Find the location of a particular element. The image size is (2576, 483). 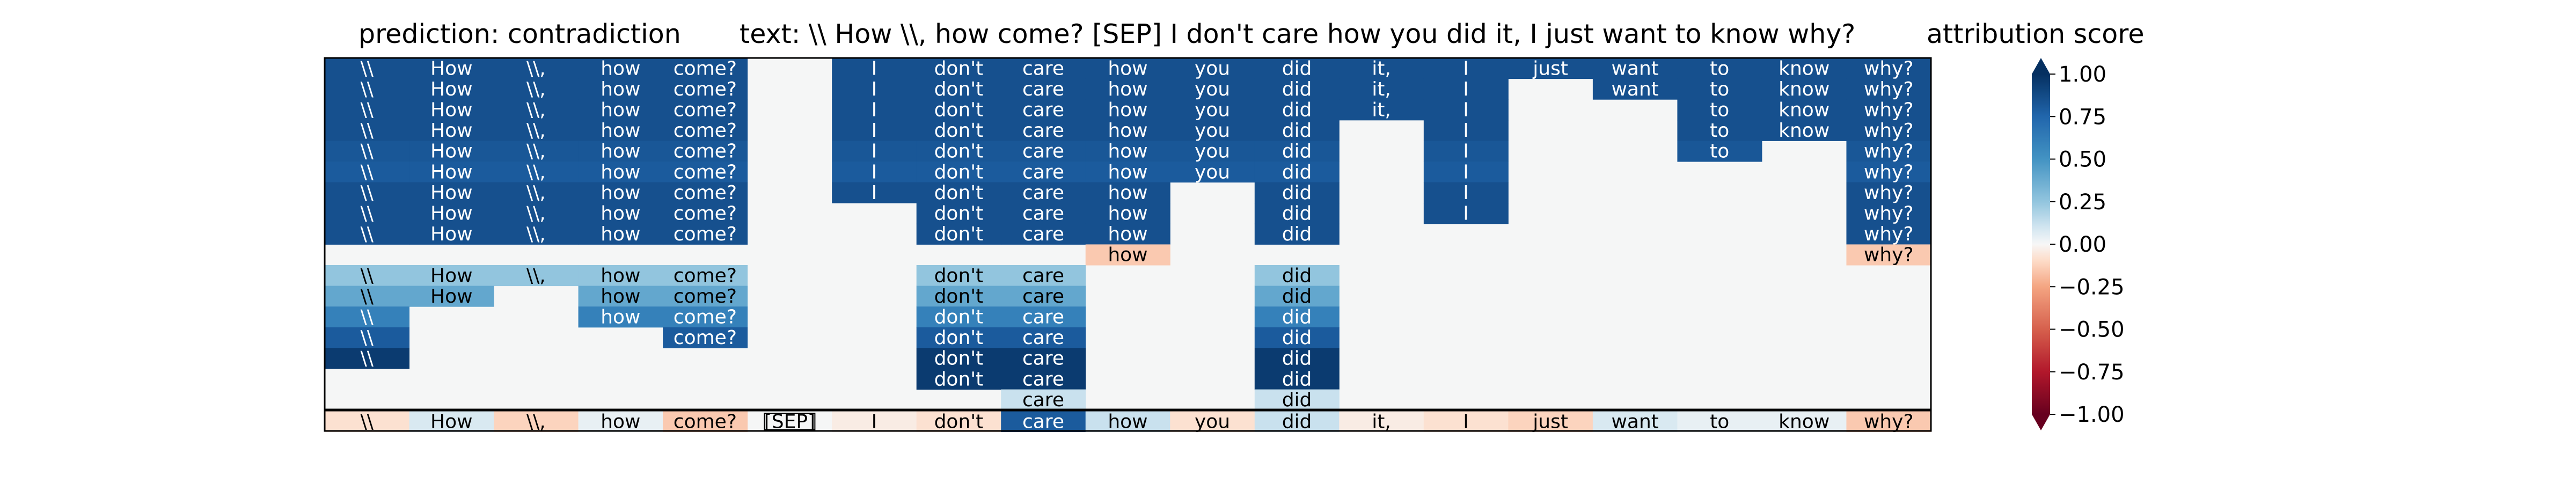

cell-token-label: care is located at coordinates (1043, 400).